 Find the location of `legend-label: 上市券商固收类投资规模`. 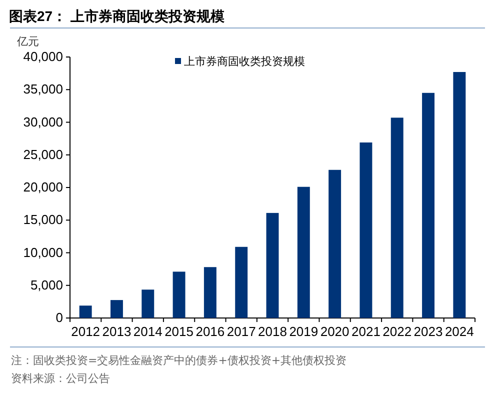

legend-label: 上市券商固收类投资规模 is located at coordinates (244, 61).